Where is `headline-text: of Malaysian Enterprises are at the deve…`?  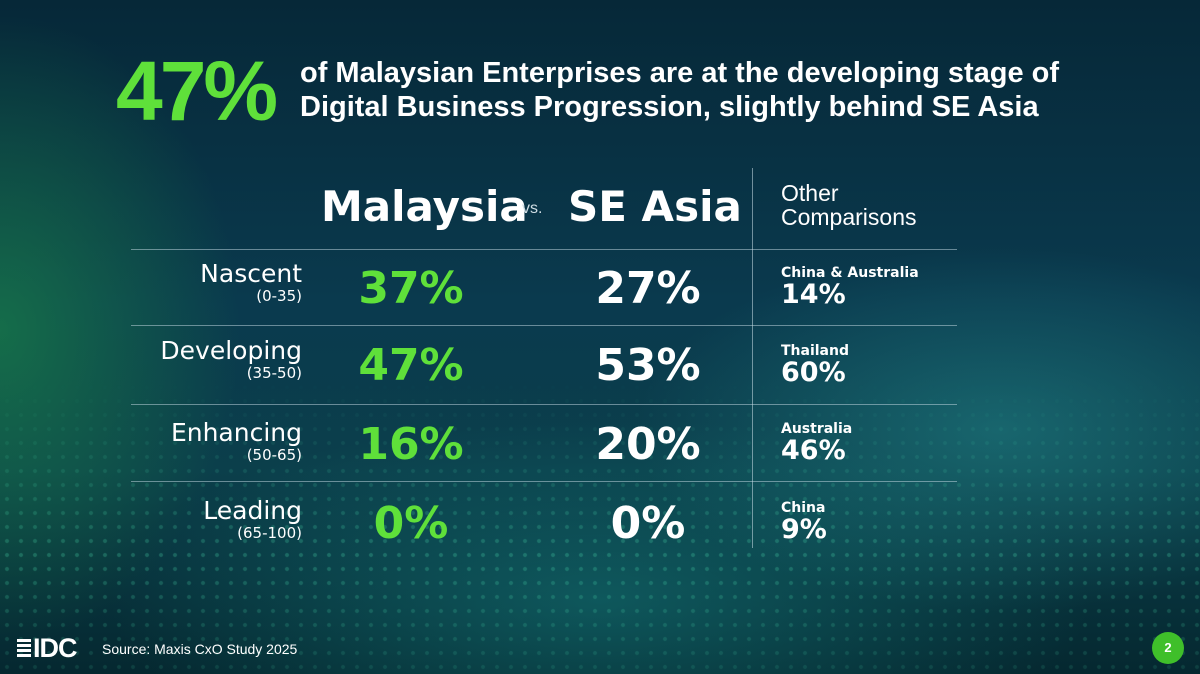
headline-text: of Malaysian Enterprises are at the deve… is located at coordinates (680, 90).